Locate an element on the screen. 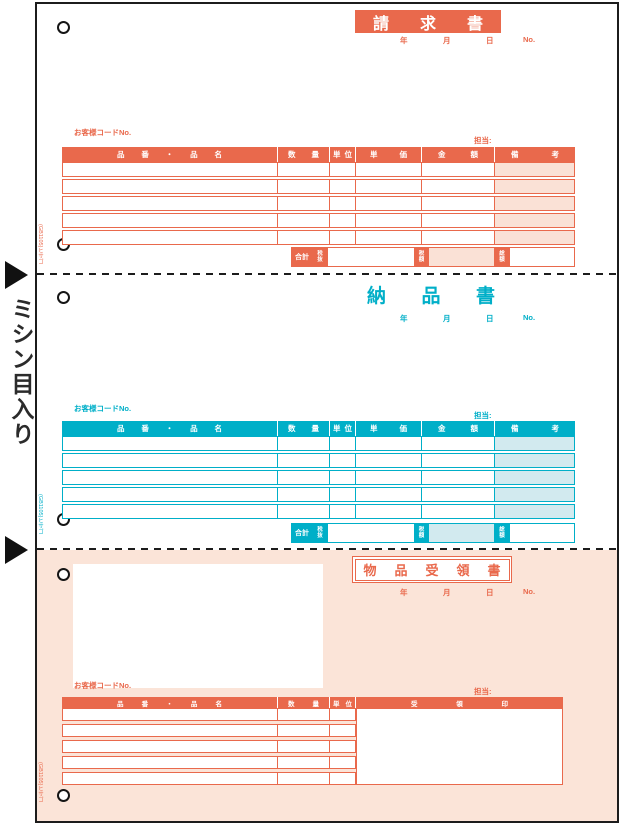  tax-amount-label: 税額 is located at coordinates (421, 257).